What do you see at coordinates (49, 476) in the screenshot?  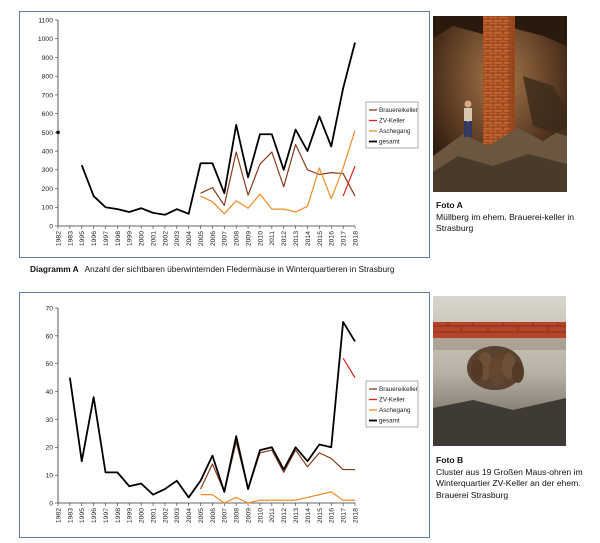 I see `y-tick-label: 10` at bounding box center [49, 476].